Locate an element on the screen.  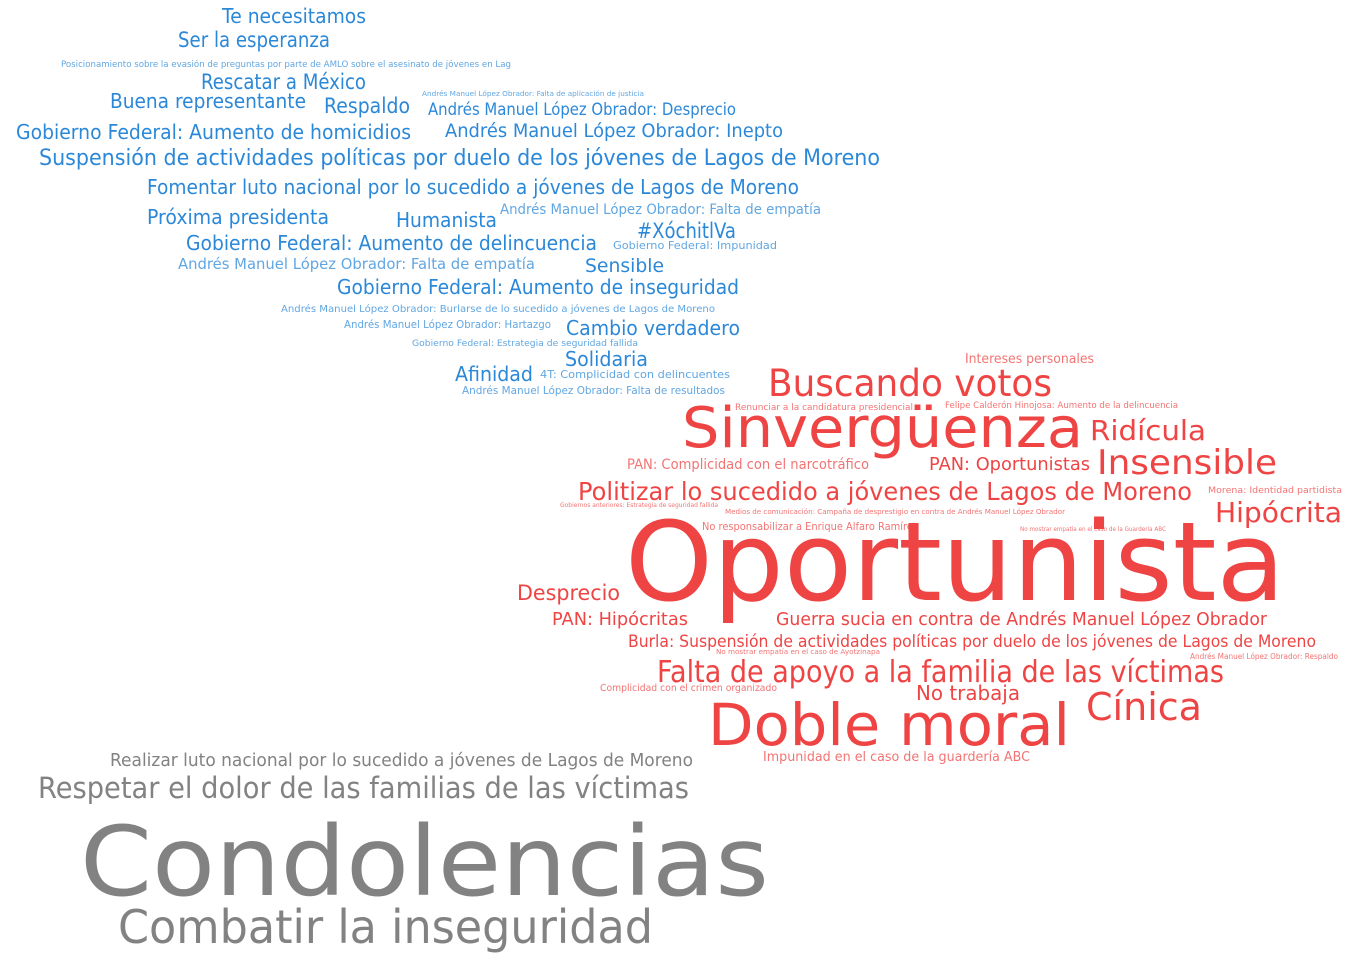
word: Próxima presidenta is located at coordinates (238, 217).